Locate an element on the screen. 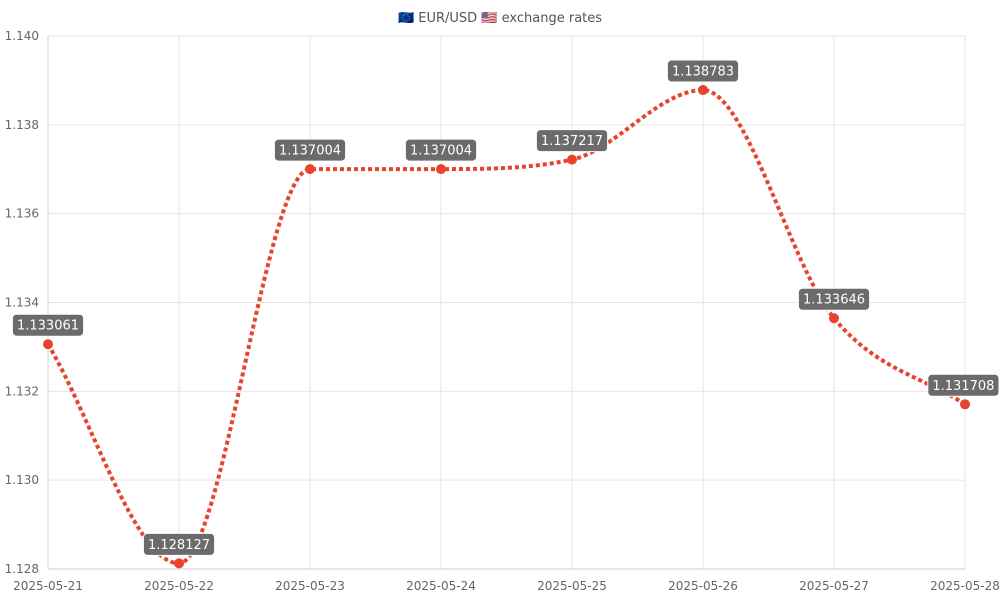 The width and height of the screenshot is (1000, 600). y-tick-label: 1.130 is located at coordinates (22, 480).